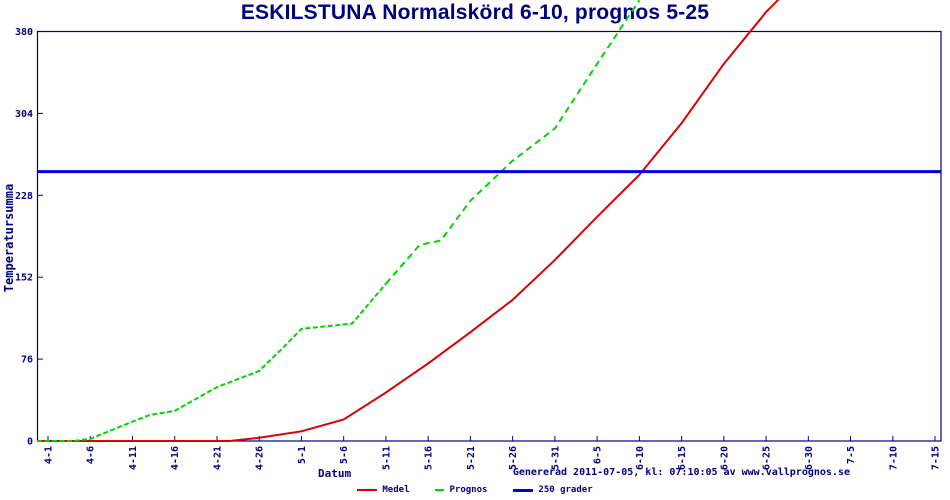  What do you see at coordinates (302, 455) in the screenshot?
I see `x-tick-label: 5-1` at bounding box center [302, 455].